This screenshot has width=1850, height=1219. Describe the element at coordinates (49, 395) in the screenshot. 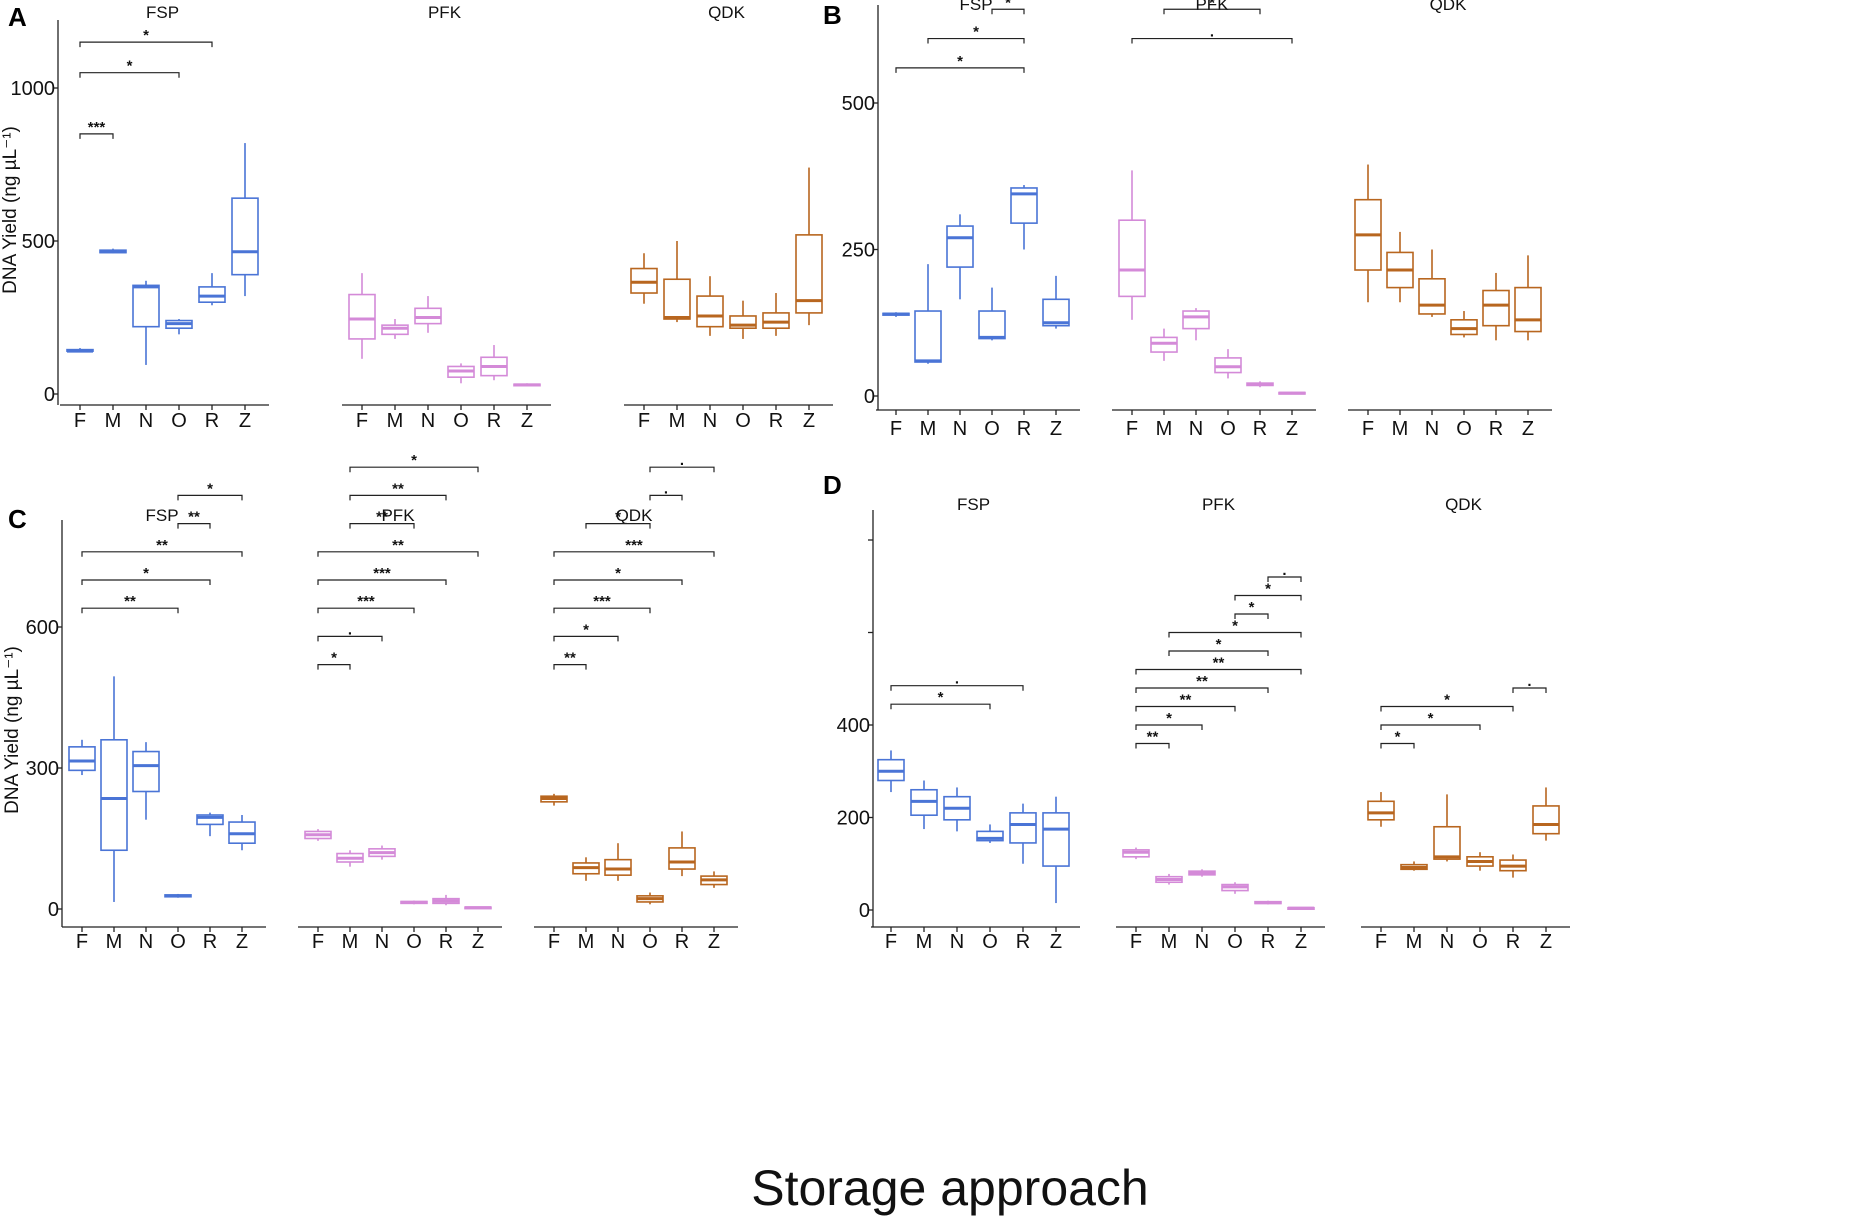

I see `y-tick-label: 0` at that location.